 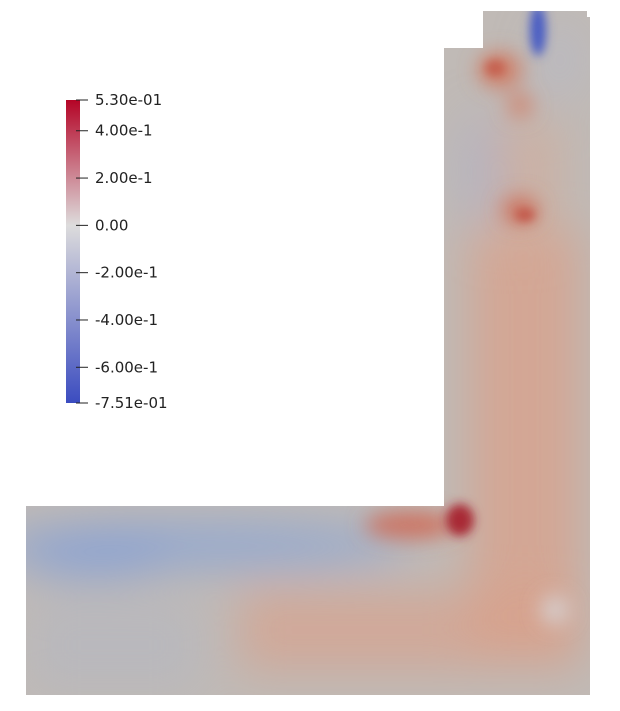 What do you see at coordinates (128, 100) in the screenshot?
I see `colorbar-tick-label-0: 5.30e-01` at bounding box center [128, 100].